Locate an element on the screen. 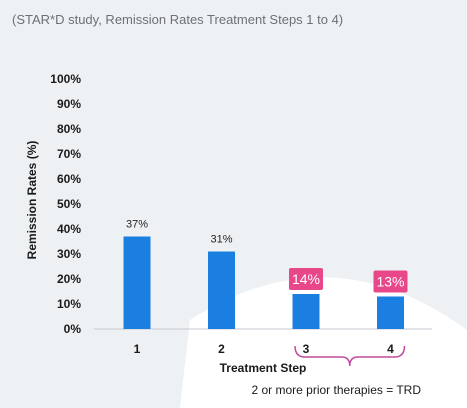 Image resolution: width=467 pixels, height=408 pixels. data-label: 14% is located at coordinates (306, 279).